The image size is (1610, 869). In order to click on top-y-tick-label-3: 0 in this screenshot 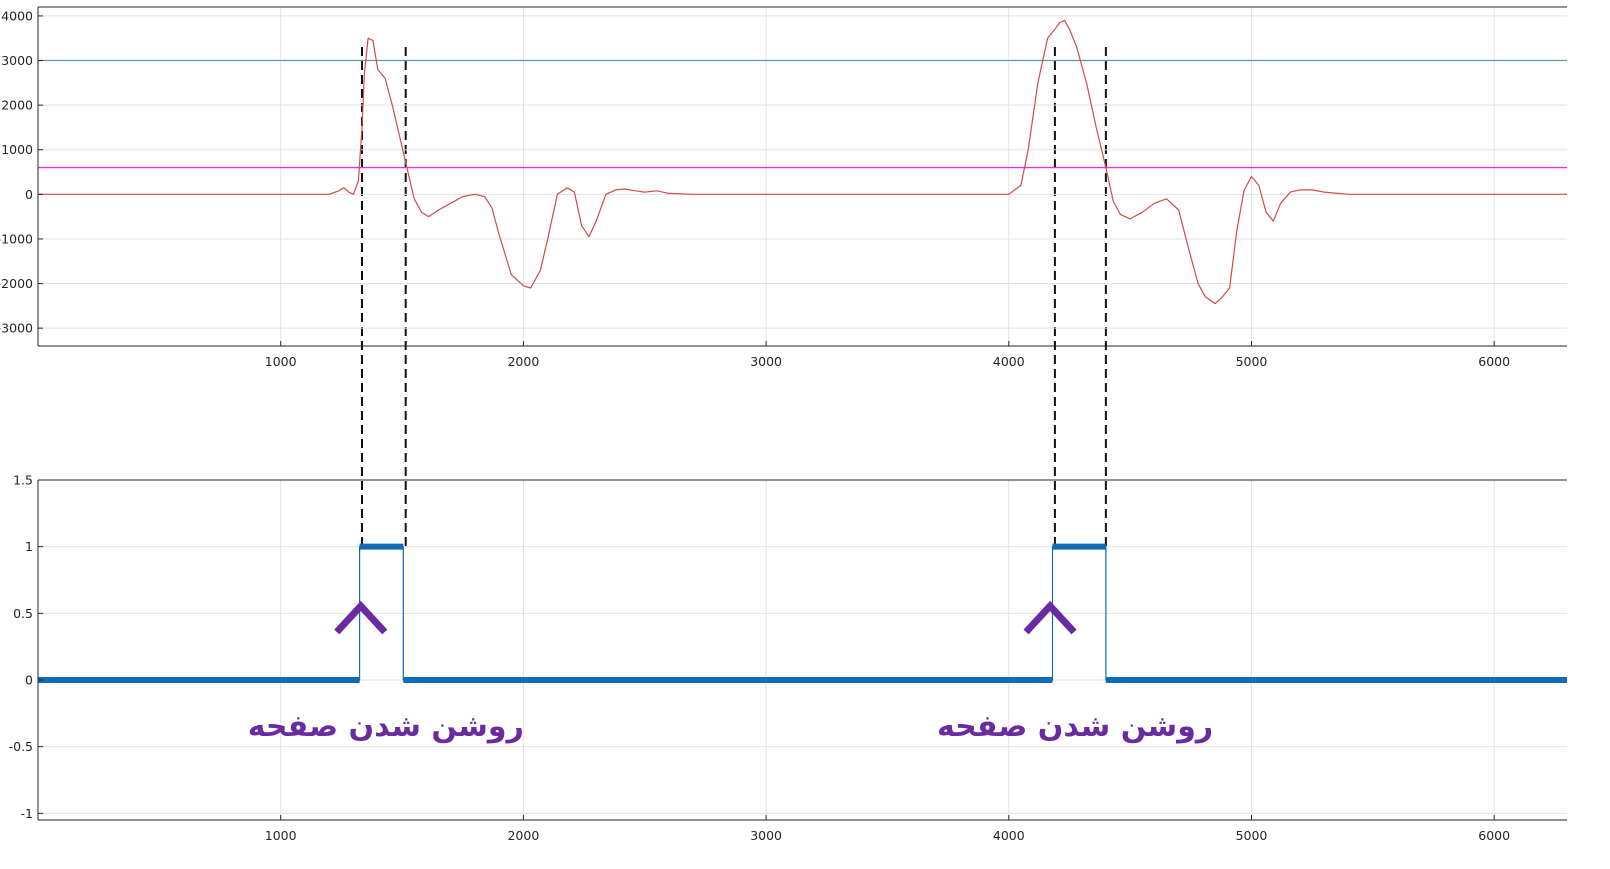, I will do `click(29, 194)`.